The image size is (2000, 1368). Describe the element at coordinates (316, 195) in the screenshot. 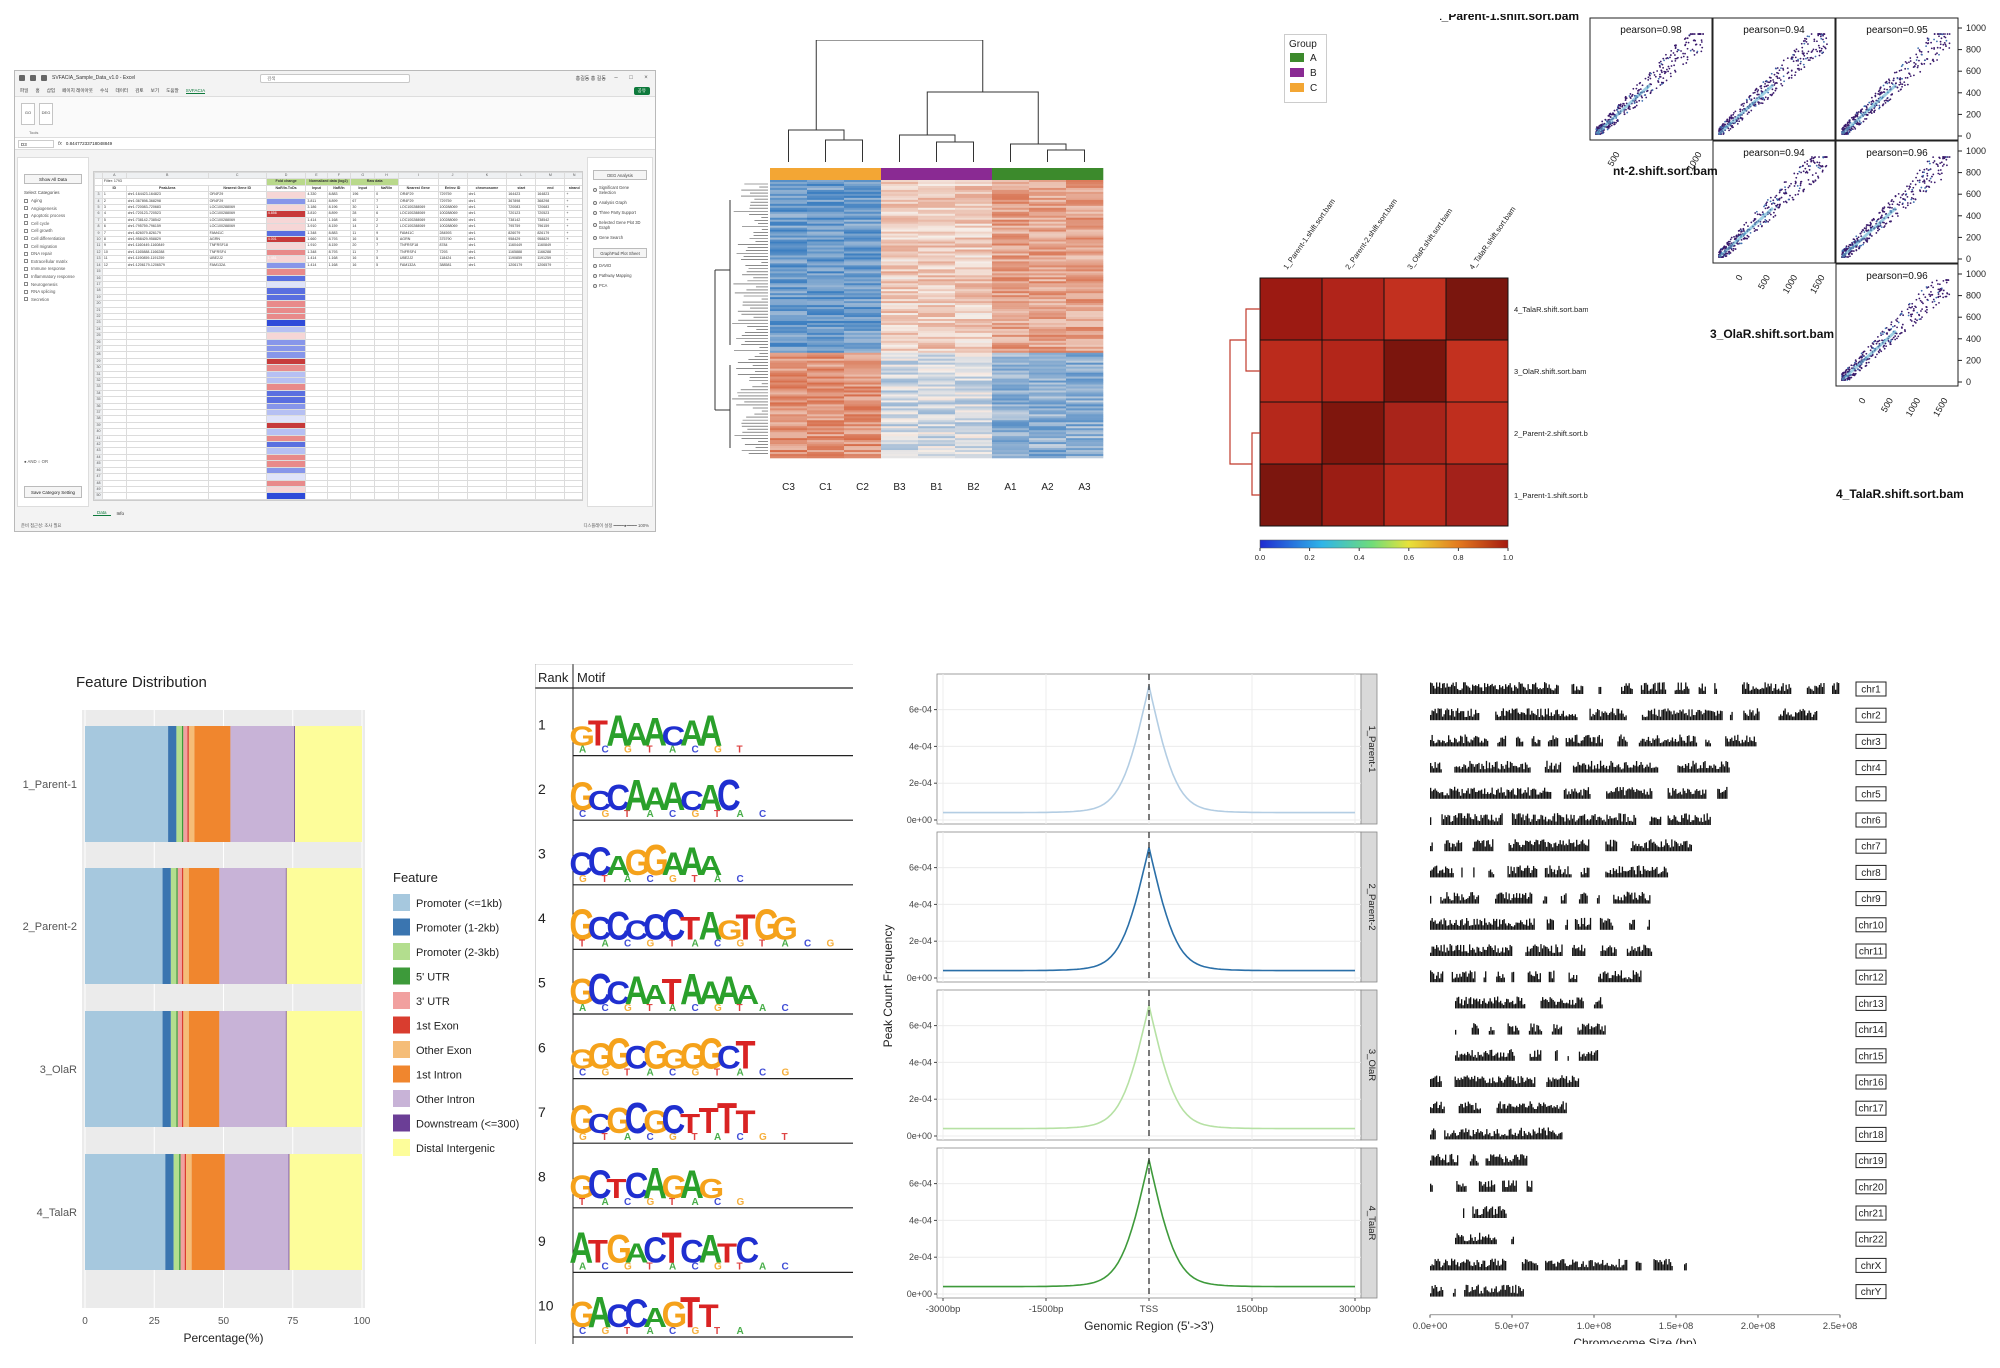

I see `table-cell: 4.330` at that location.